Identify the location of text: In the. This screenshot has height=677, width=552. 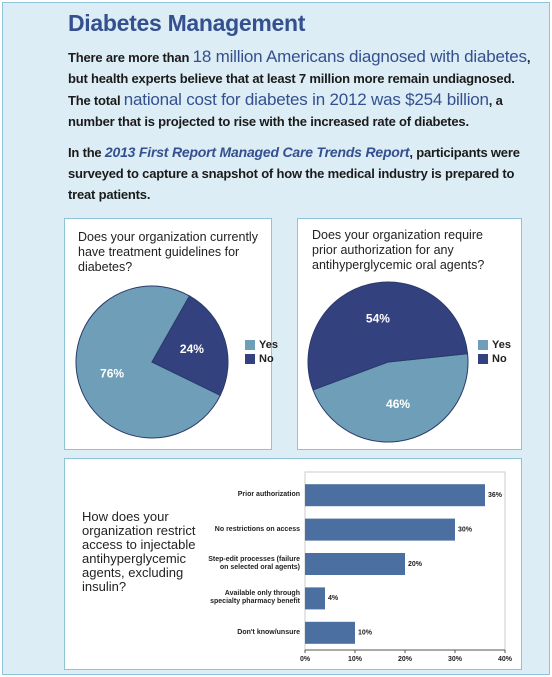
(86, 152).